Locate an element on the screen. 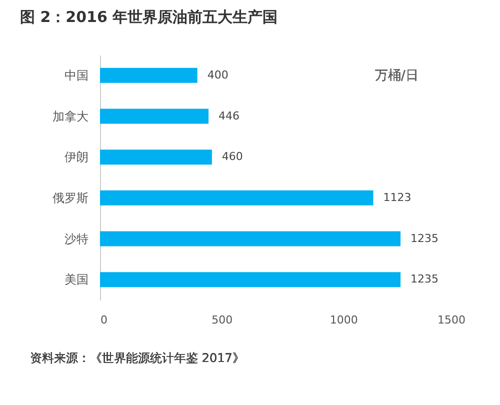 The image size is (500, 405). y-tick-label: 伊朗 is located at coordinates (76, 157).